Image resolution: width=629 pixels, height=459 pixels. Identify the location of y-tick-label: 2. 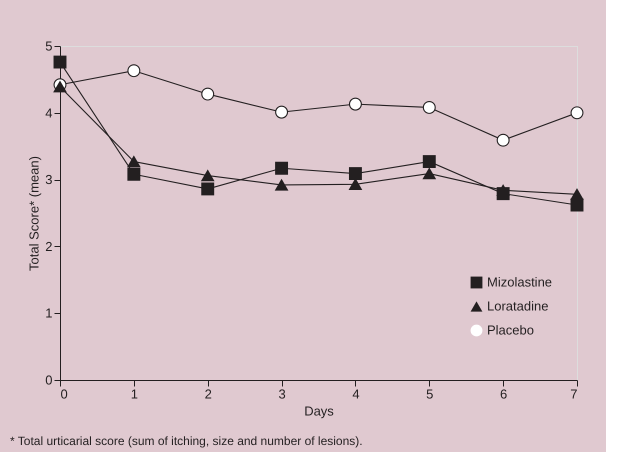
(48, 246).